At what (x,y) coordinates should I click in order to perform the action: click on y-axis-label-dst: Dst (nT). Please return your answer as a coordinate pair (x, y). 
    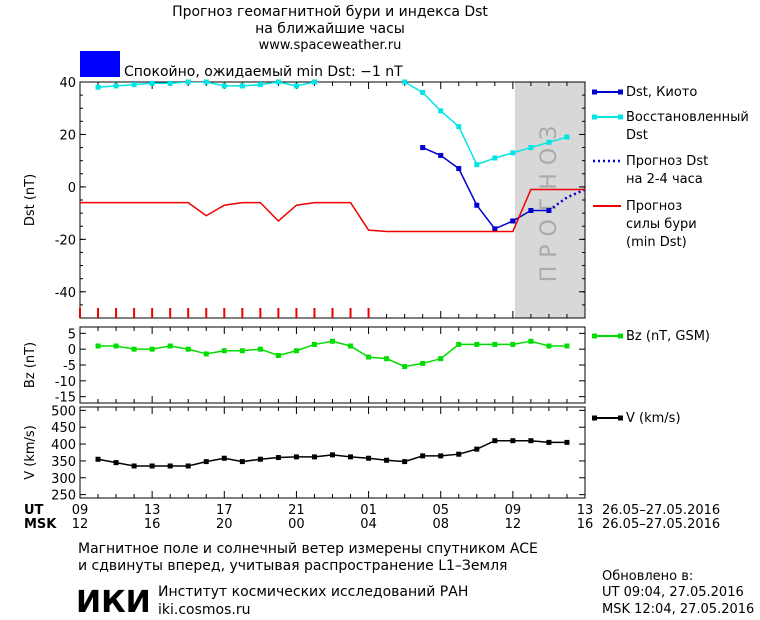
    Looking at the image, I should click on (30, 200).